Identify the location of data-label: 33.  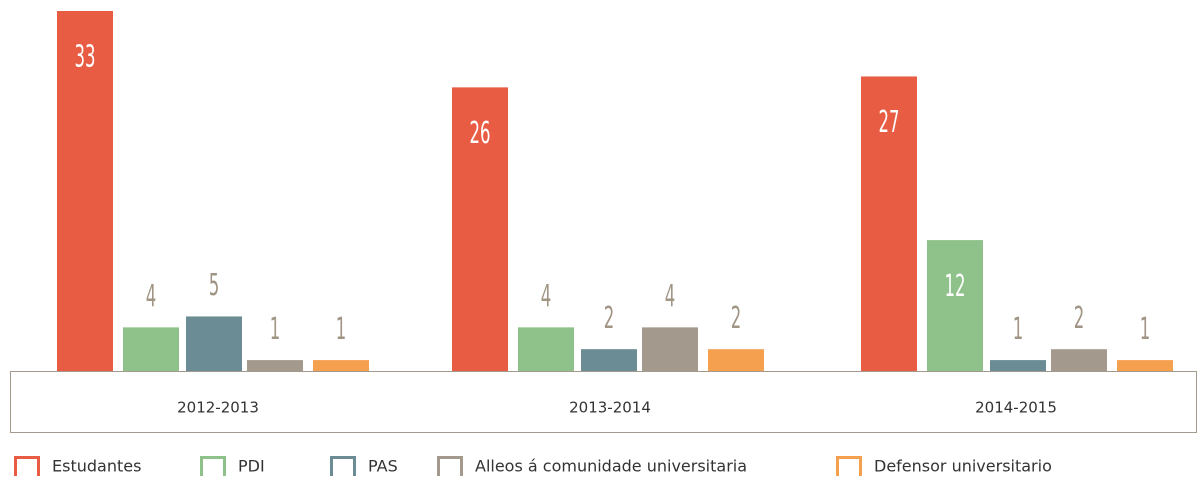
(85, 56).